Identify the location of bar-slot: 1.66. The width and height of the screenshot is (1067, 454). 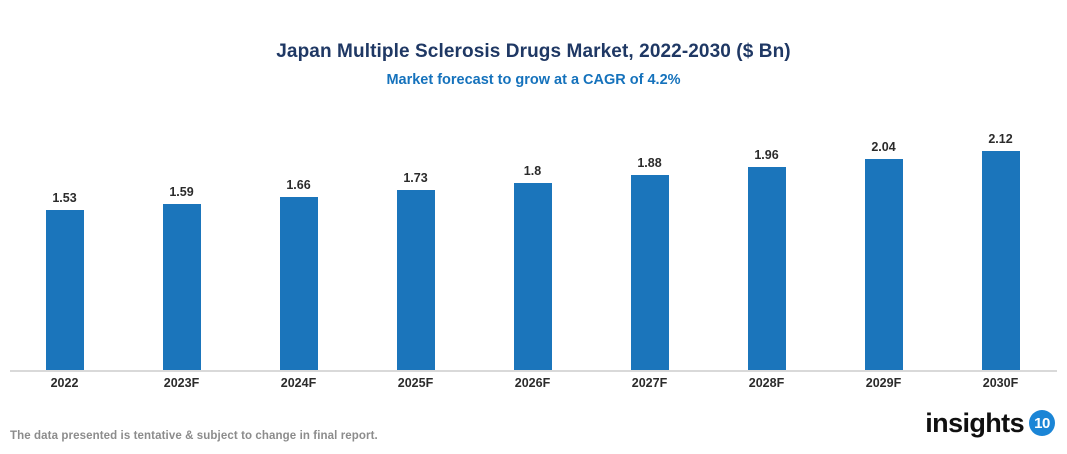
(298, 240).